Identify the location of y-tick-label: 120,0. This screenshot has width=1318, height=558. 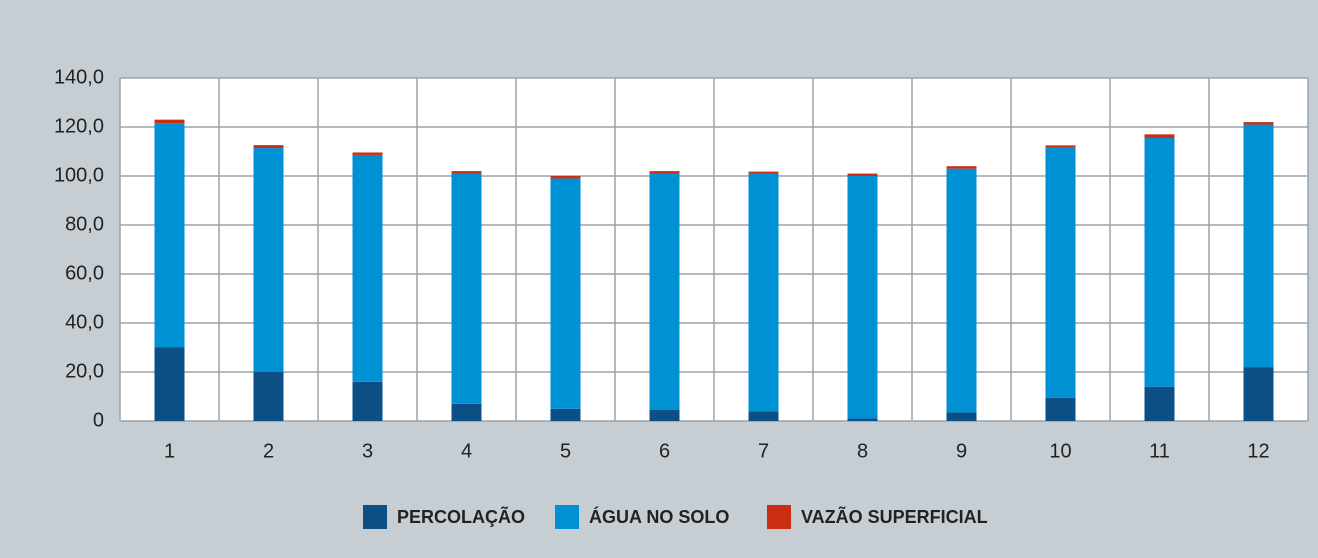
(79, 126).